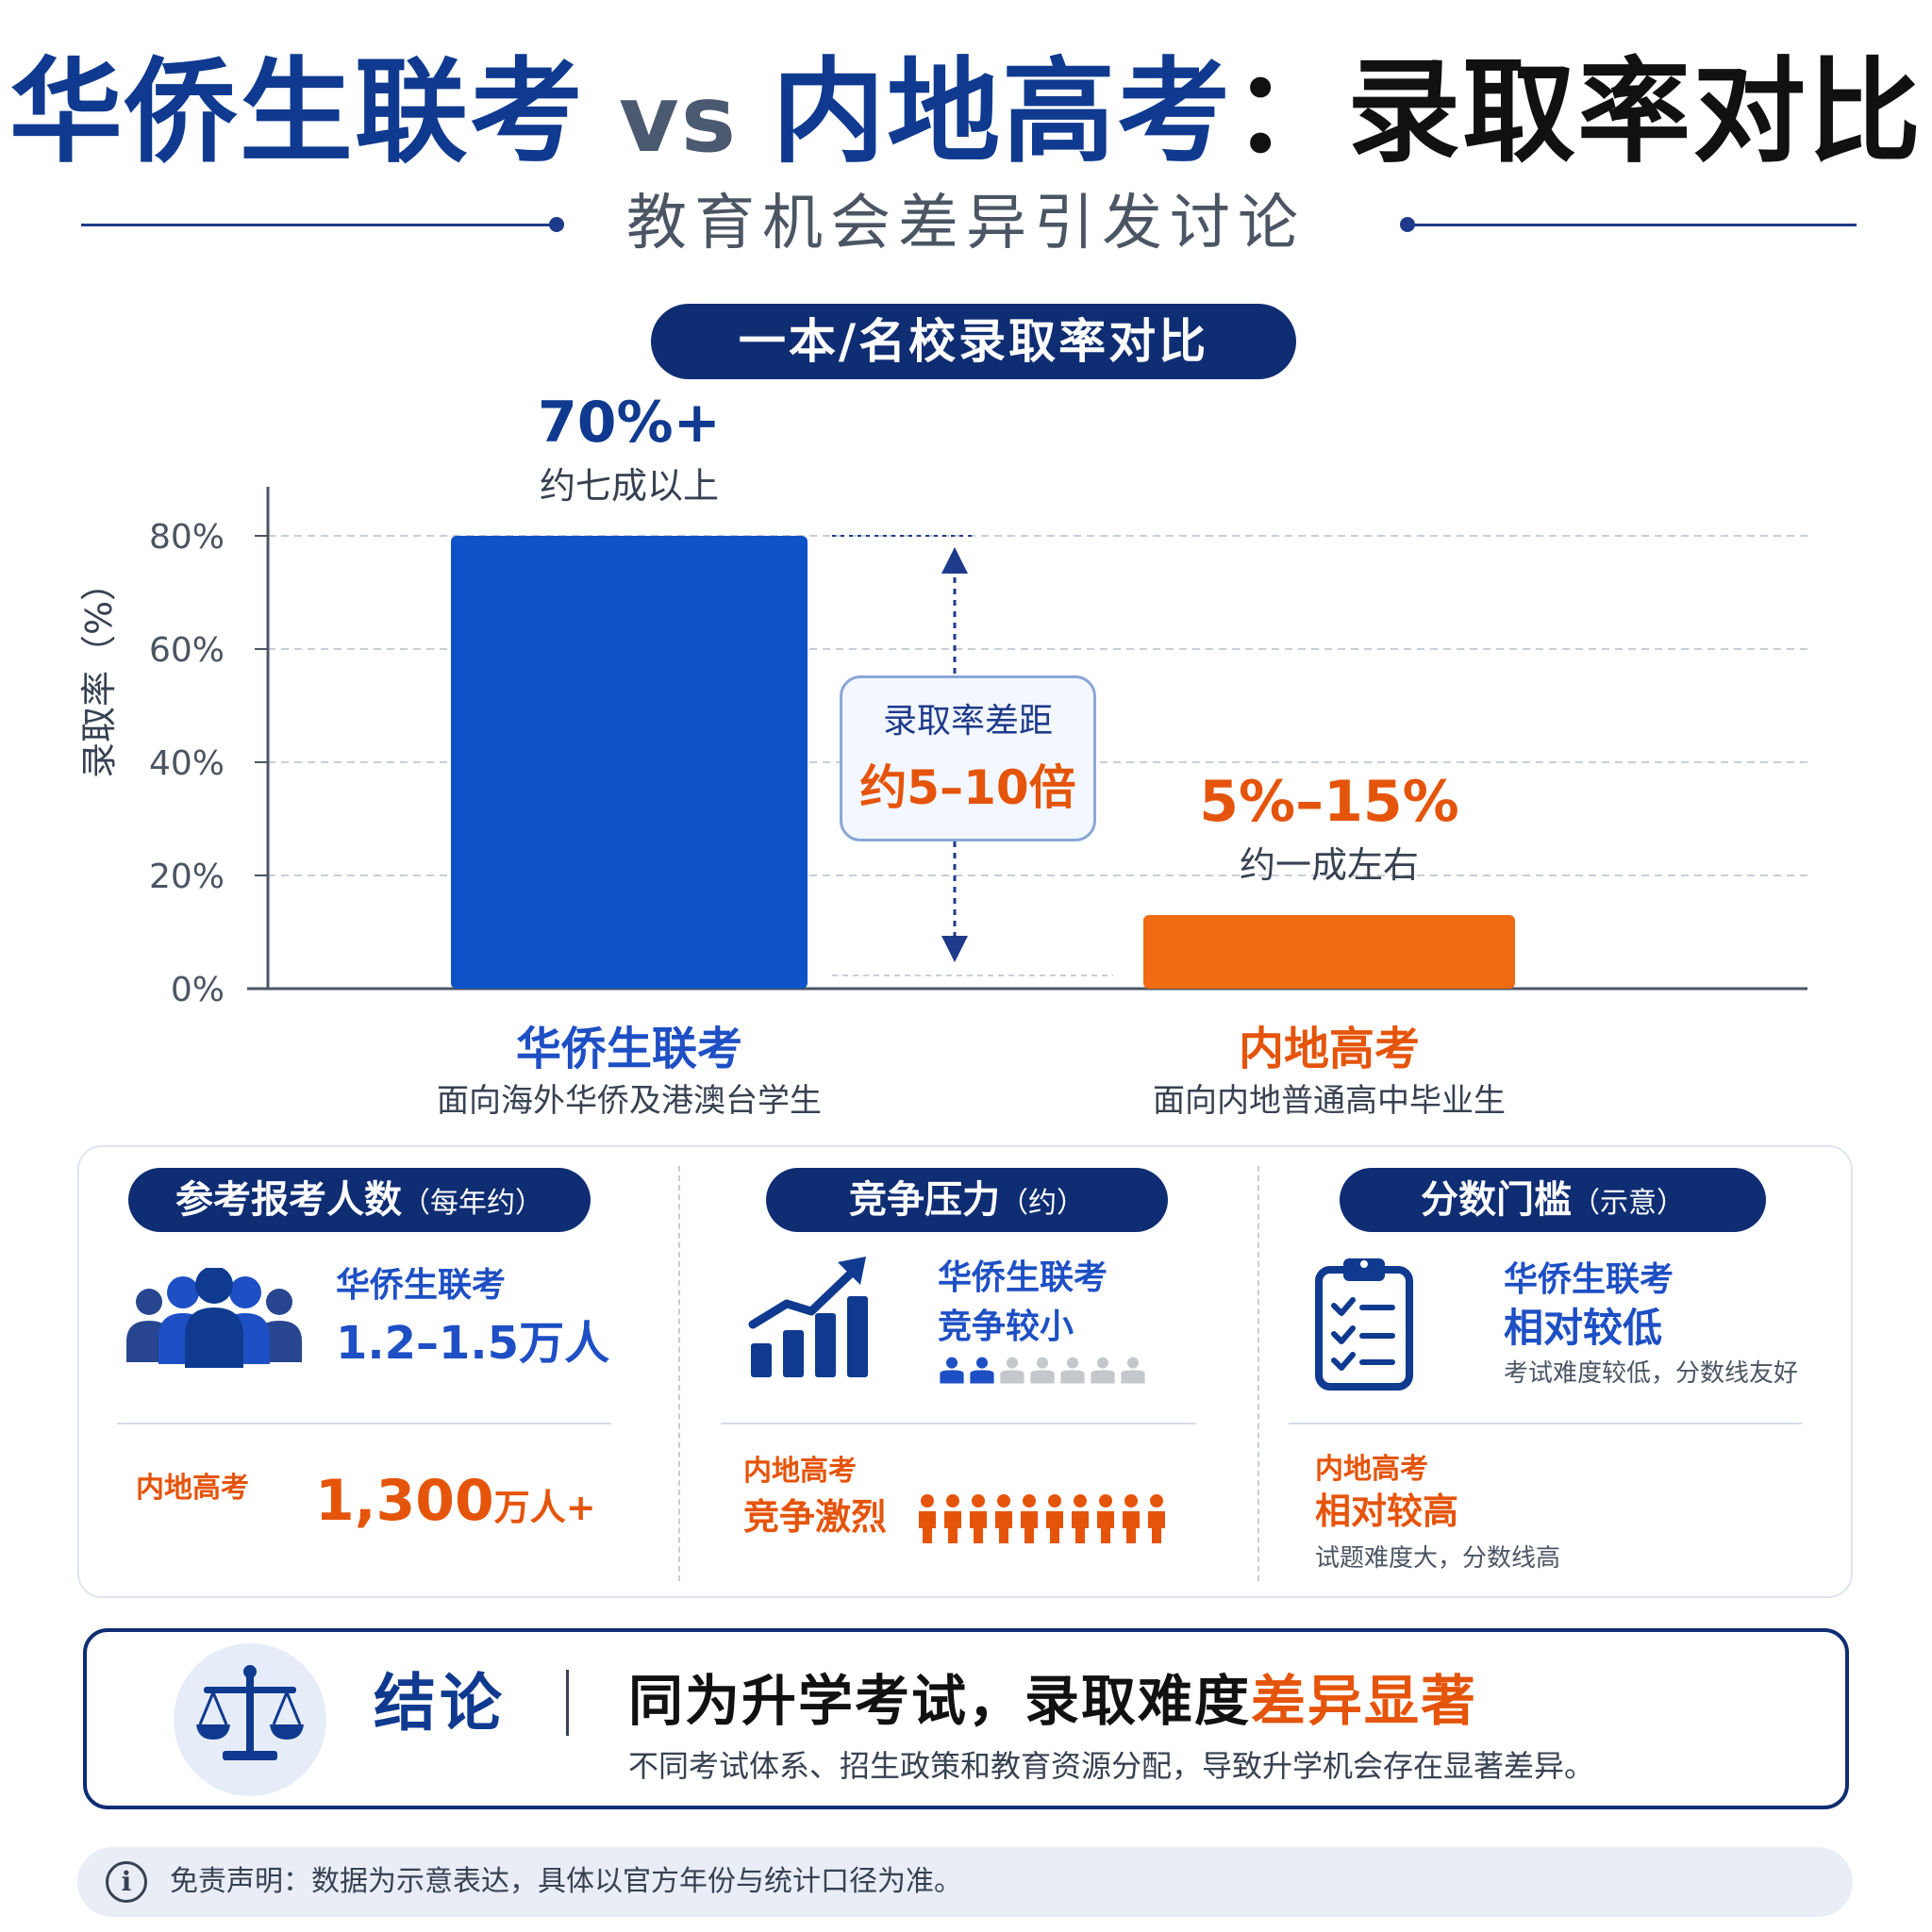 The image size is (1932, 1932). Describe the element at coordinates (1003, 113) in the screenshot. I see `title-part-mainland: 内地高考` at that location.